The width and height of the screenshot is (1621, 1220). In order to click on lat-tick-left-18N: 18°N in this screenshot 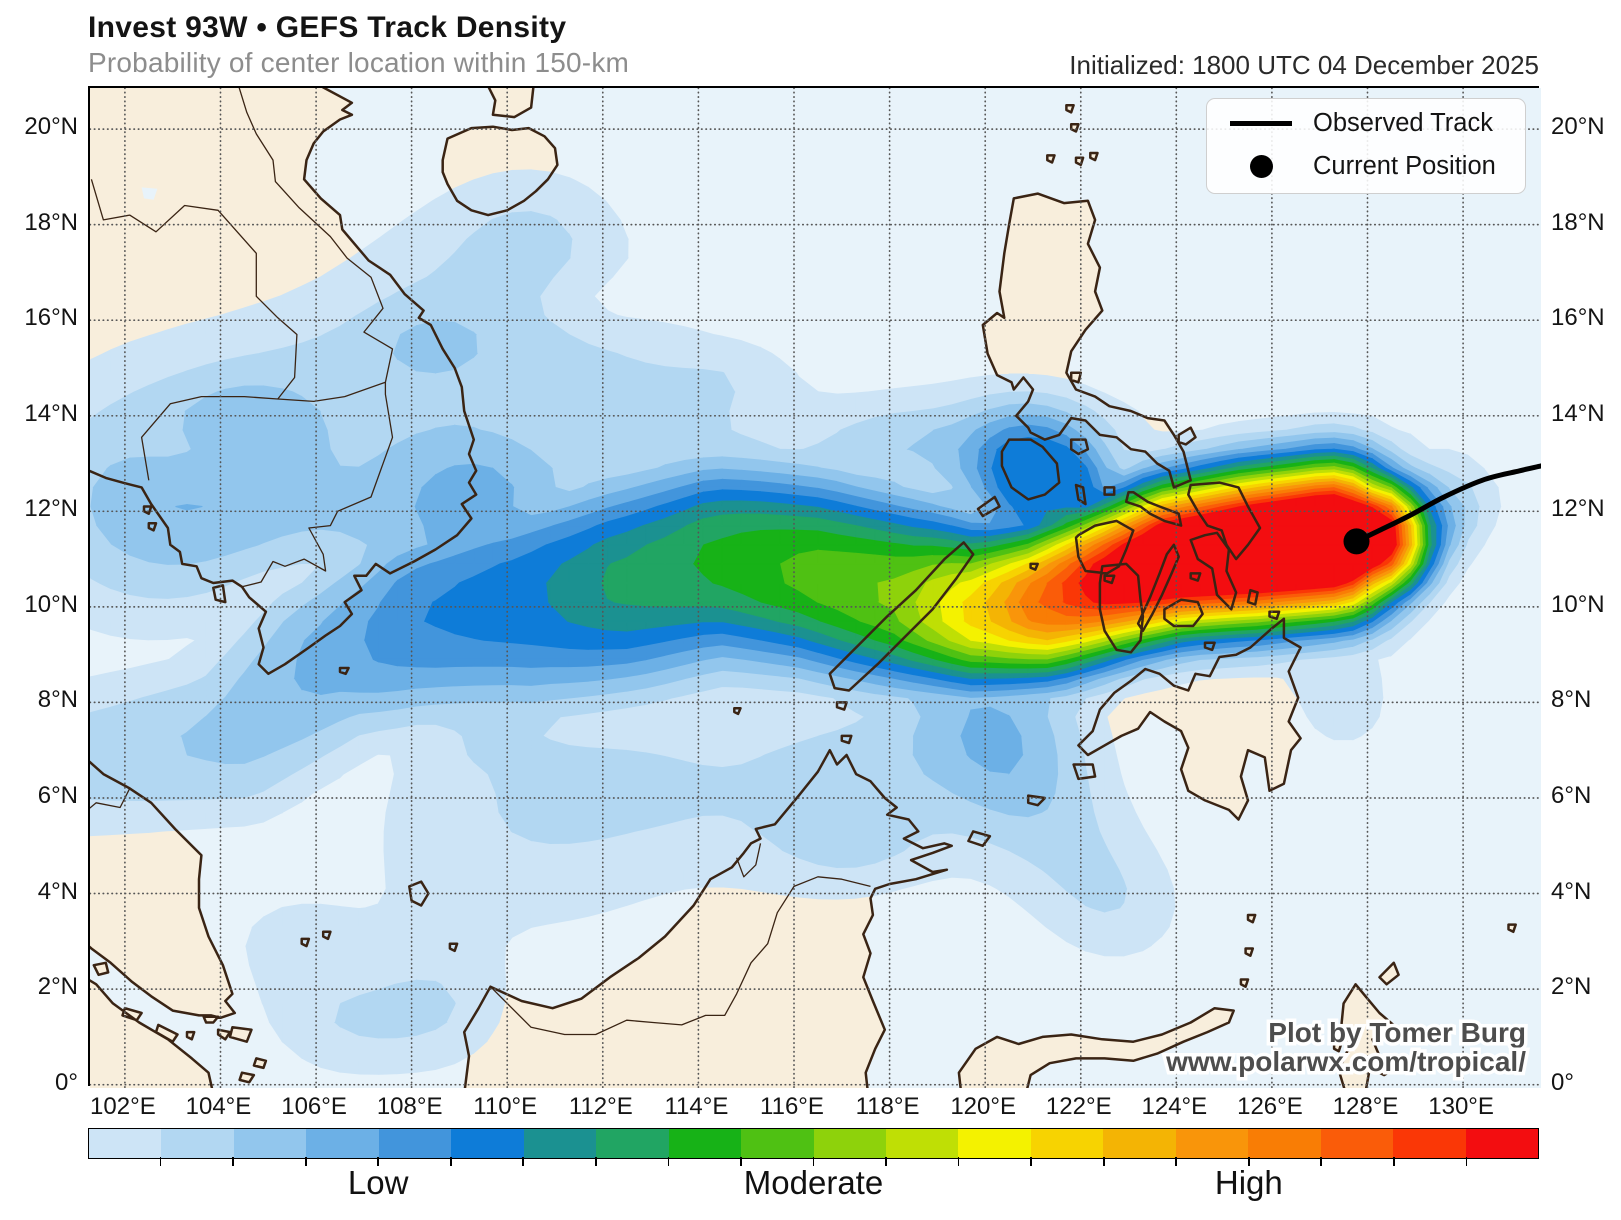, I will do `click(51, 222)`.